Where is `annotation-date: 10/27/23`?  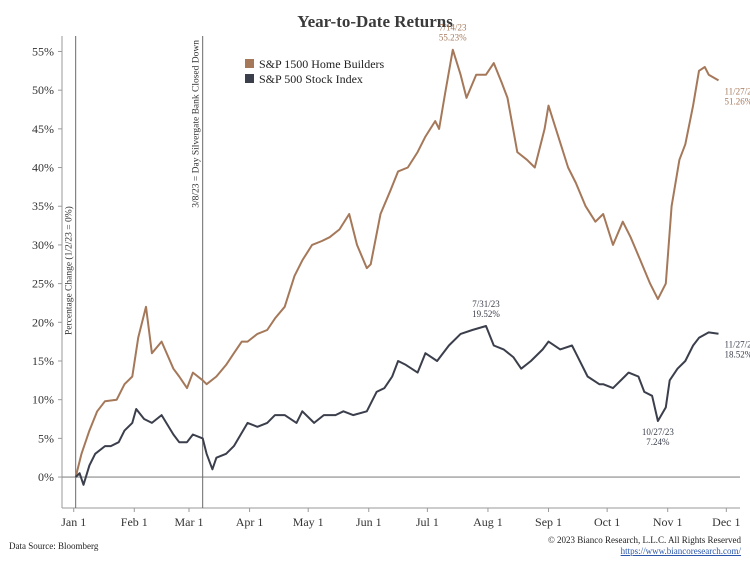 annotation-date: 10/27/23 is located at coordinates (658, 432).